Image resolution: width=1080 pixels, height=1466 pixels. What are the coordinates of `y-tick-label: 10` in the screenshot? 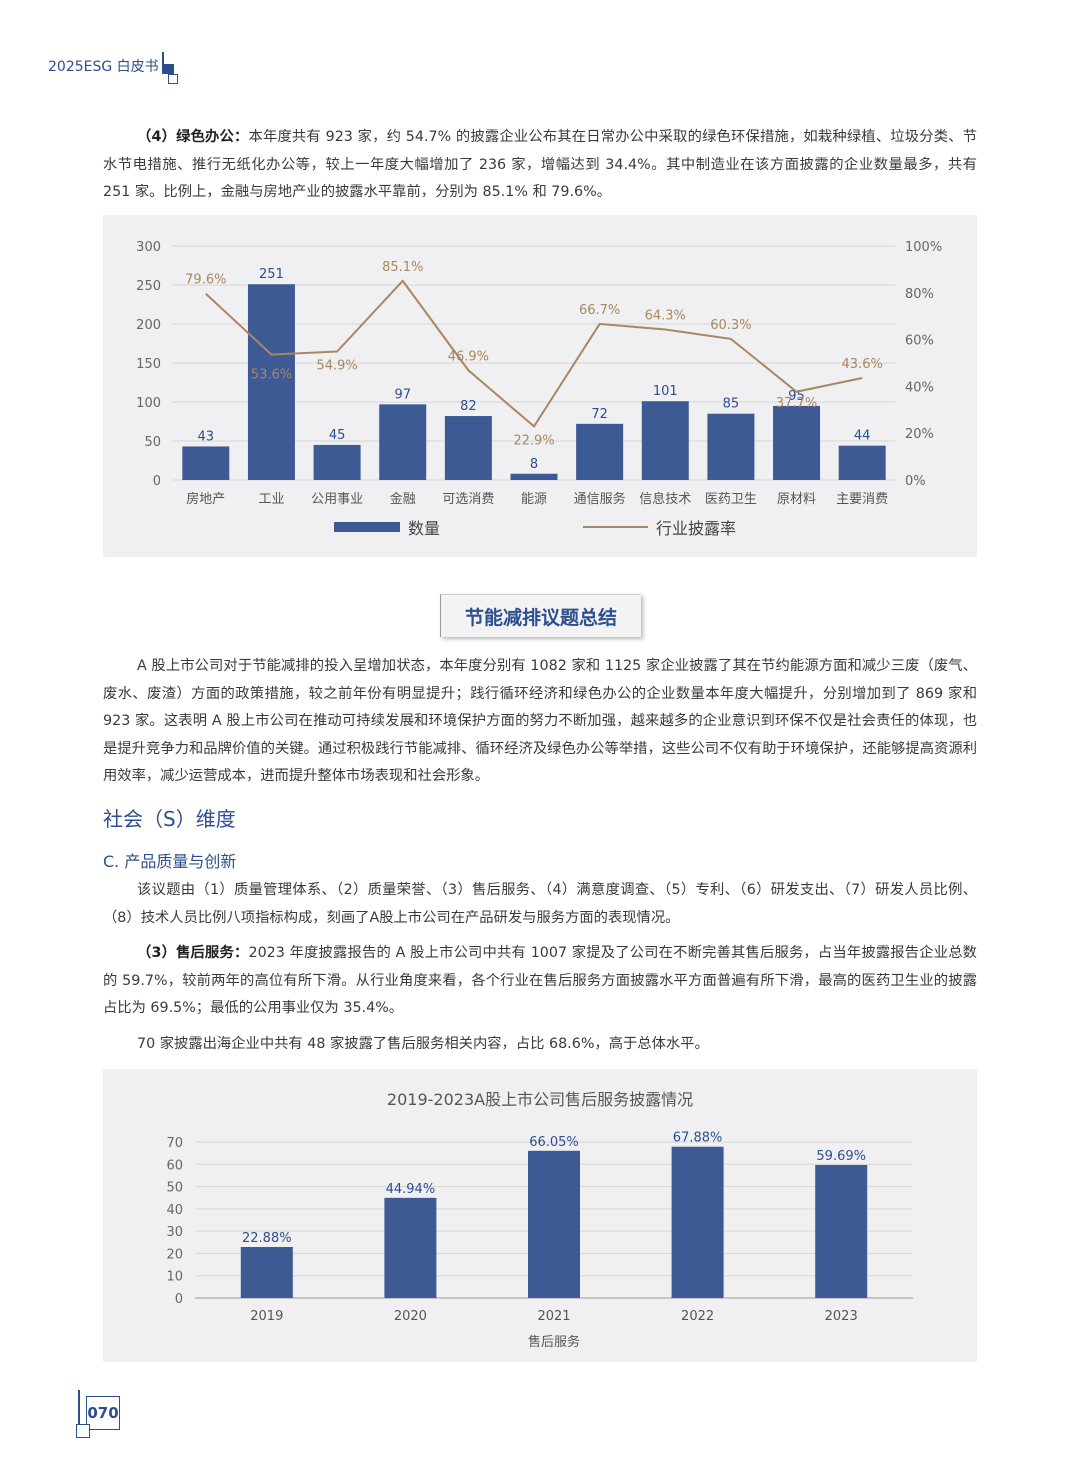 It's located at (174, 1277).